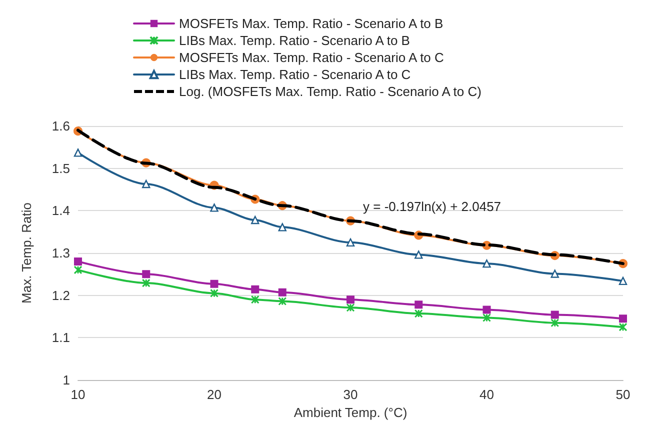  I want to click on x-tick-label: 20, so click(214, 394).